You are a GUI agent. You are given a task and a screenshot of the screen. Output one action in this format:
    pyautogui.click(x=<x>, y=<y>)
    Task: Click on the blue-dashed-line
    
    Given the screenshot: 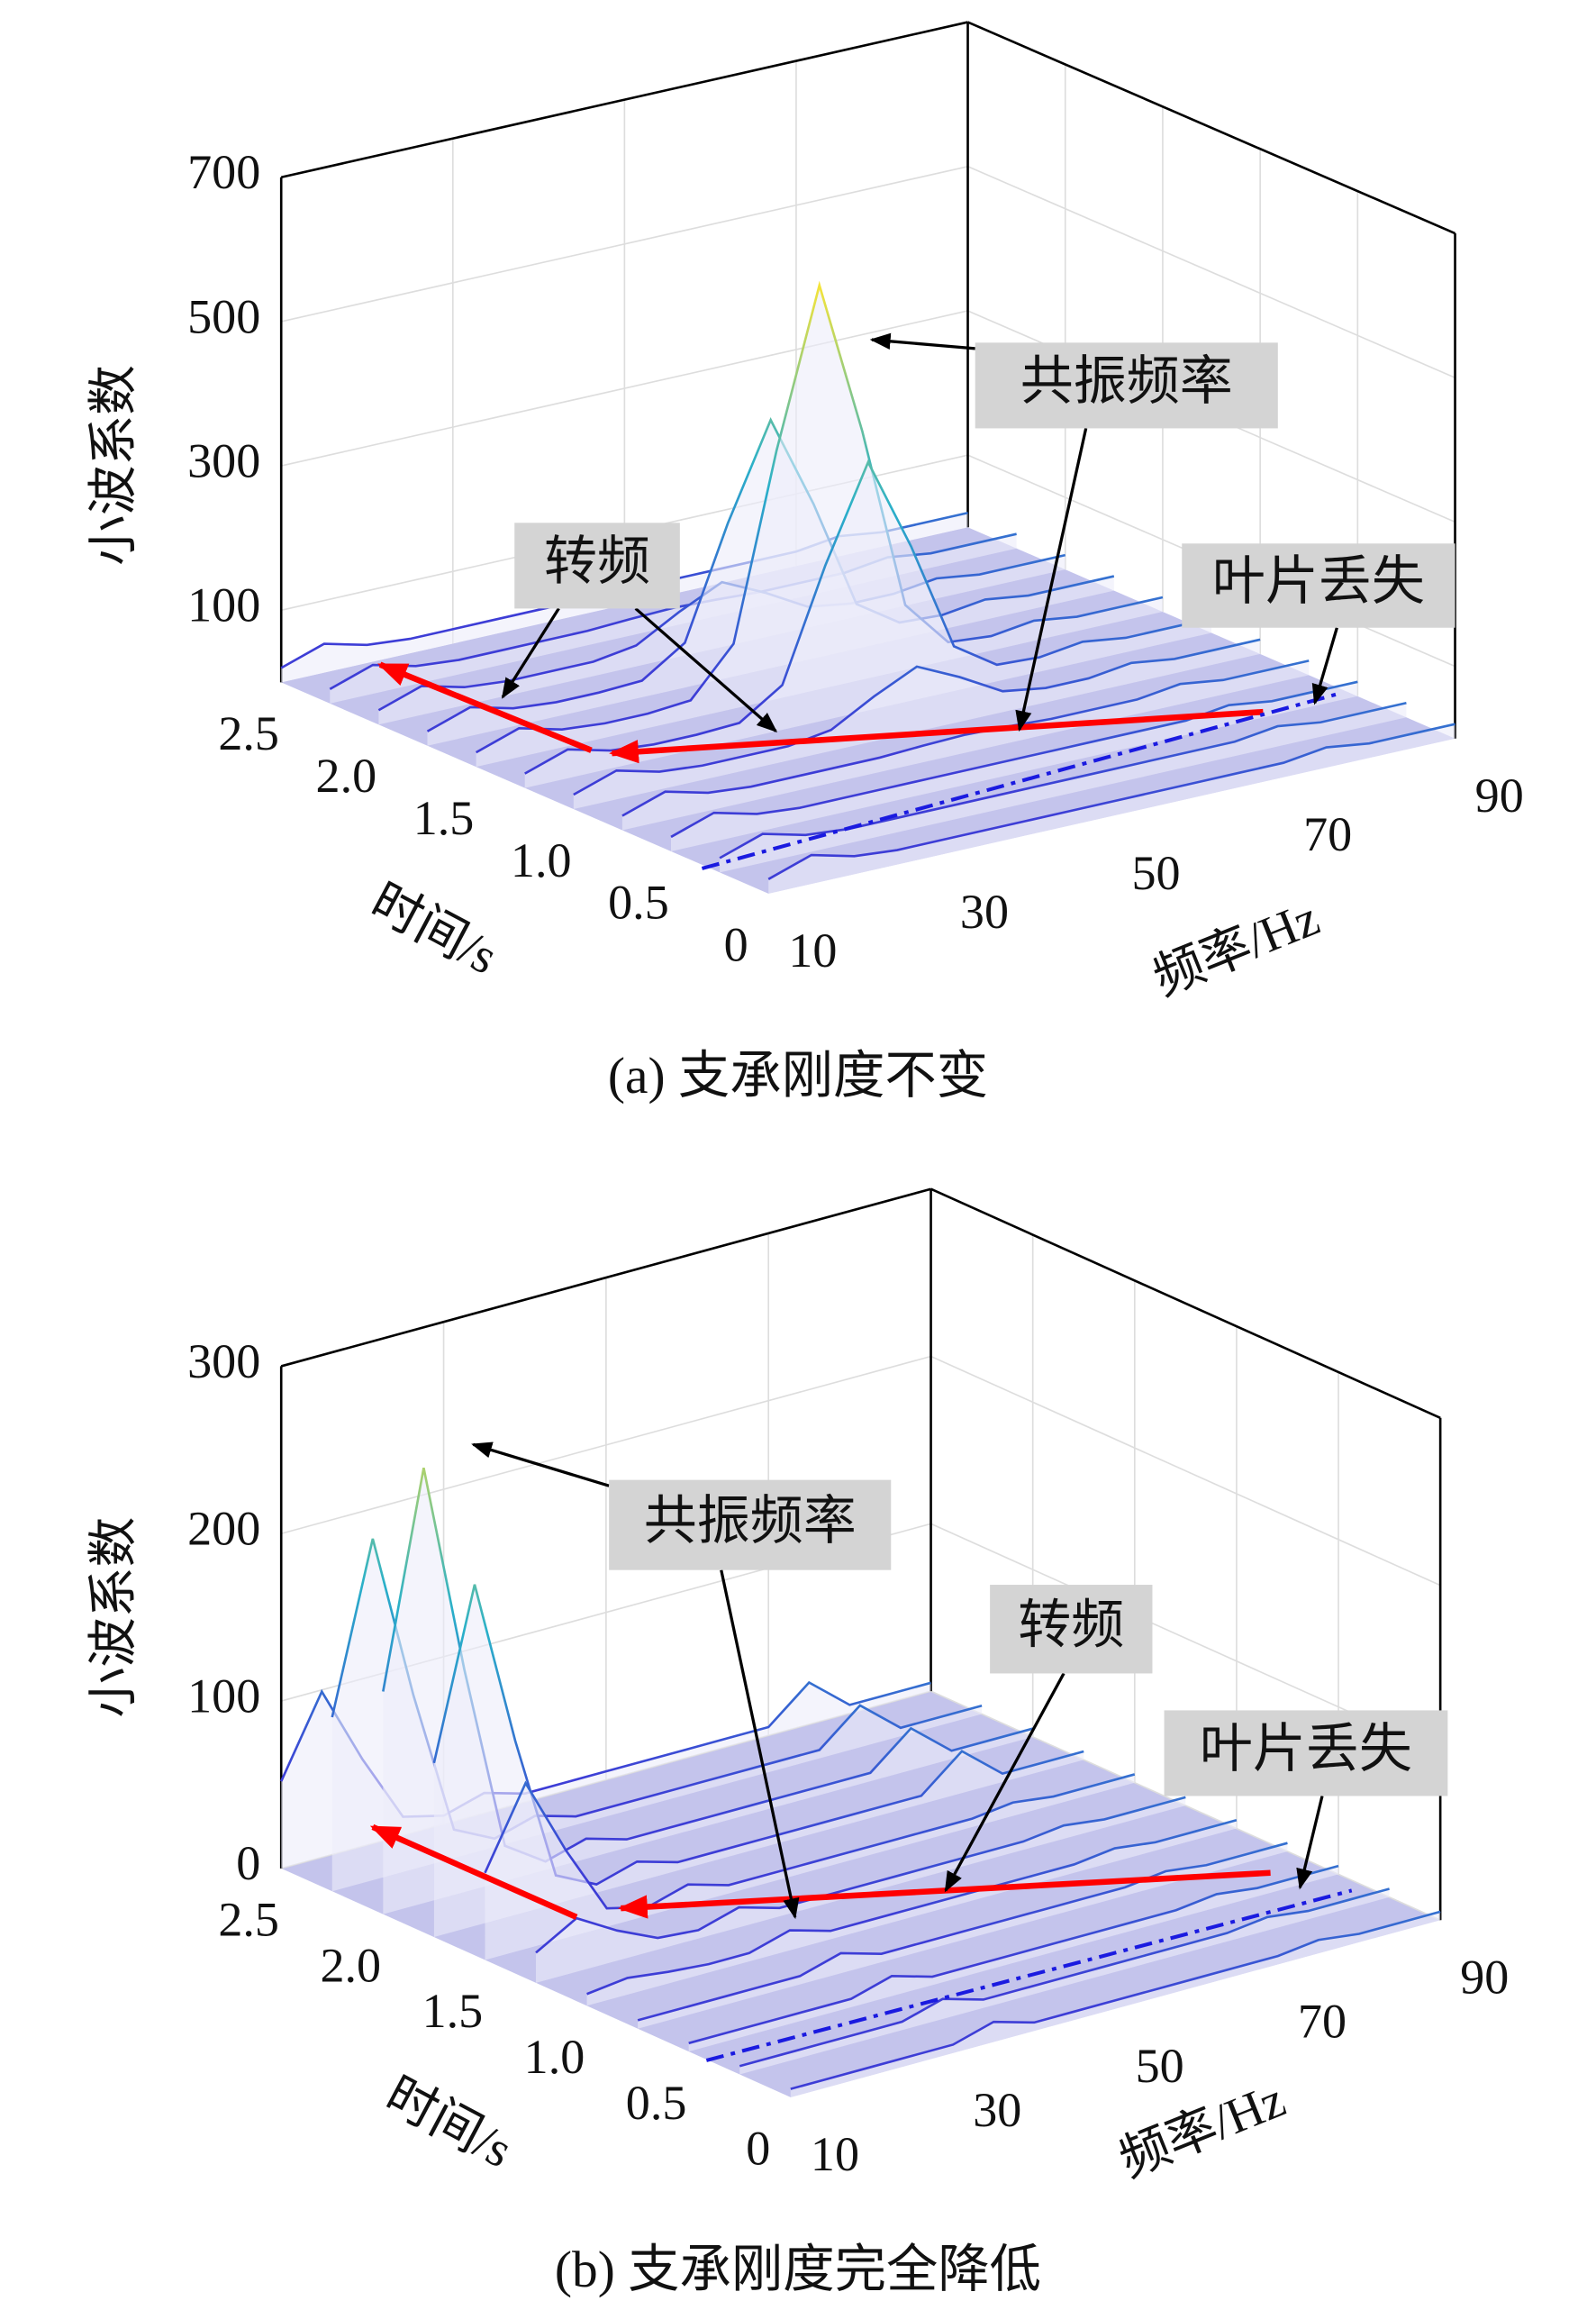 What is the action you would take?
    pyautogui.click(x=1029, y=1975)
    